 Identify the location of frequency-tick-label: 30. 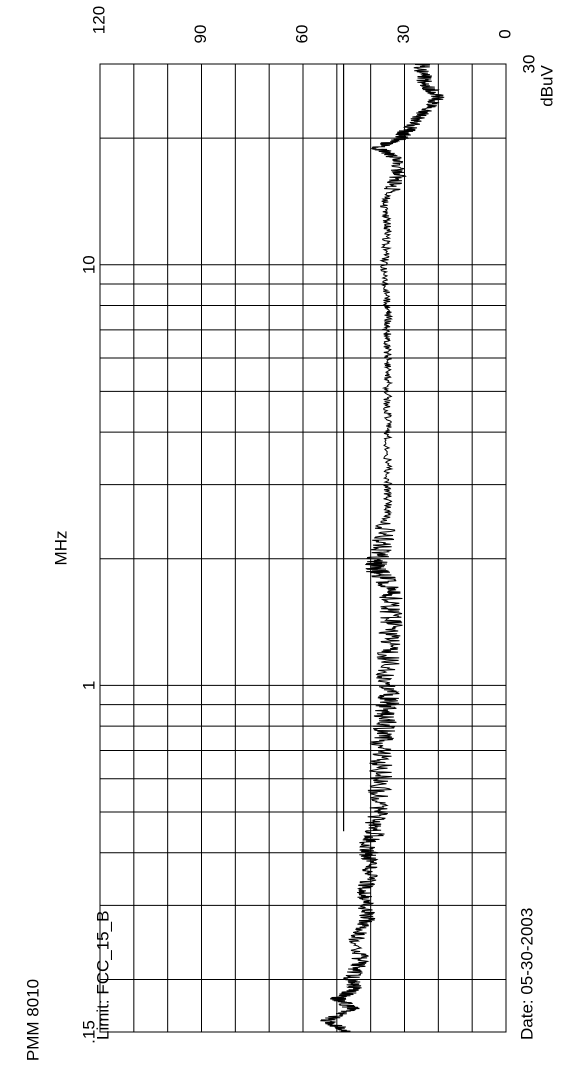
(528, 64).